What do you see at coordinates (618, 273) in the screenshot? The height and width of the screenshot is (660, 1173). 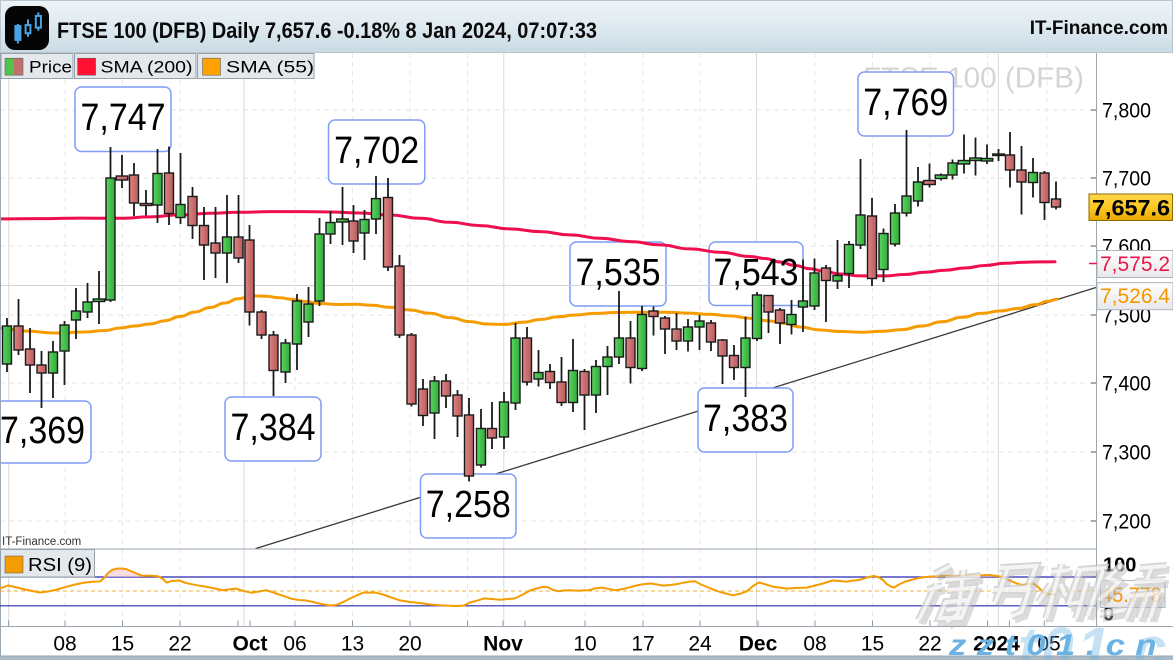 I see `svg-text: 7,535` at bounding box center [618, 273].